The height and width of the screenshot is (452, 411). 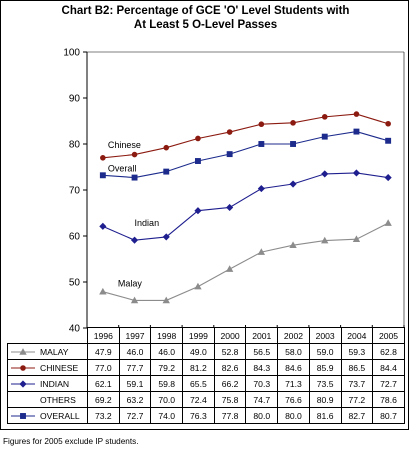 What do you see at coordinates (198, 415) in the screenshot?
I see `table-cell-overall: 76.3` at bounding box center [198, 415].